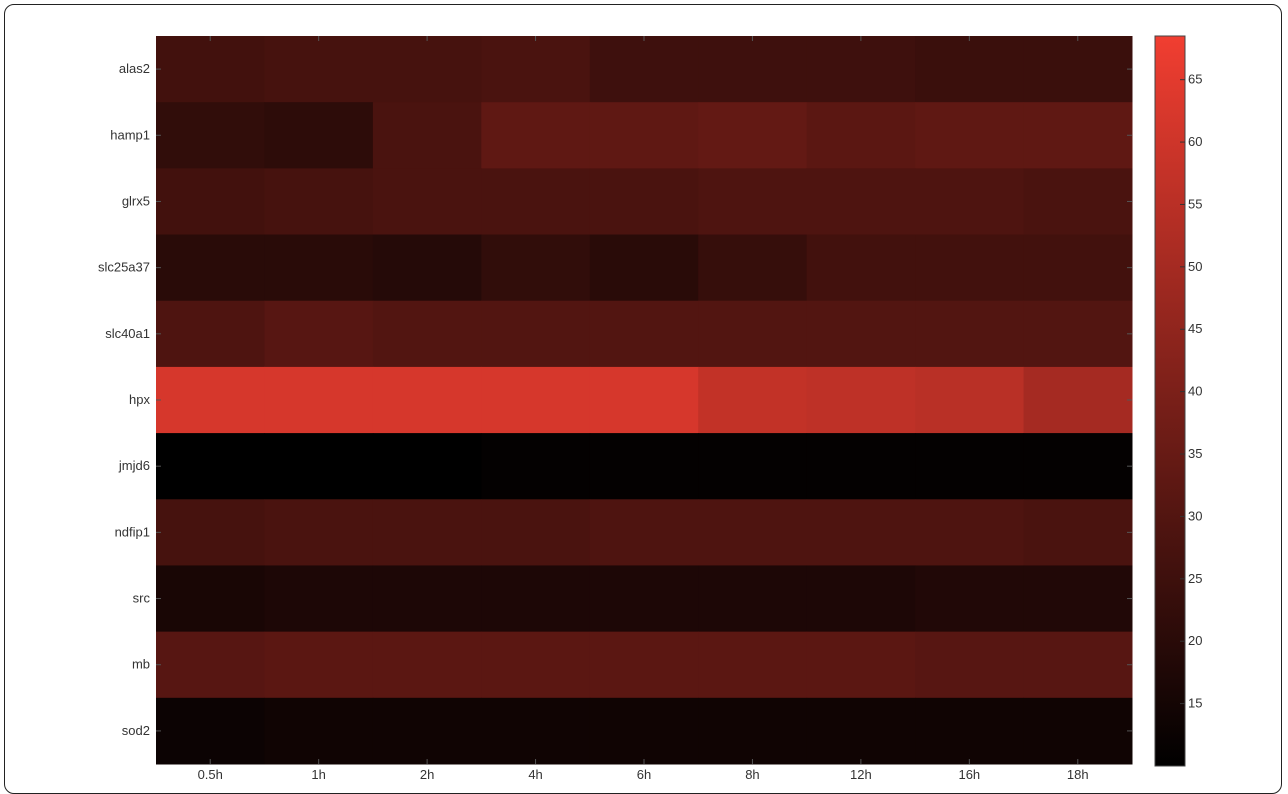 Image resolution: width=1288 pixels, height=794 pixels. Describe the element at coordinates (752, 774) in the screenshot. I see `column-label: 8h` at that location.